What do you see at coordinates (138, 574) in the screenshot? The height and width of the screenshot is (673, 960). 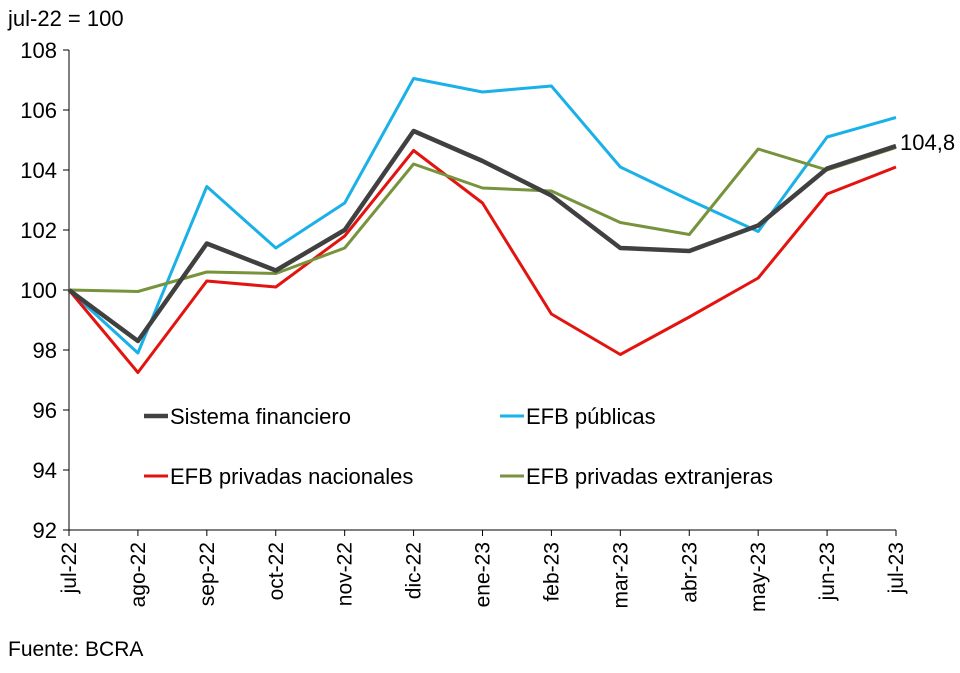 I see `x-tick-label: ago-22` at bounding box center [138, 574].